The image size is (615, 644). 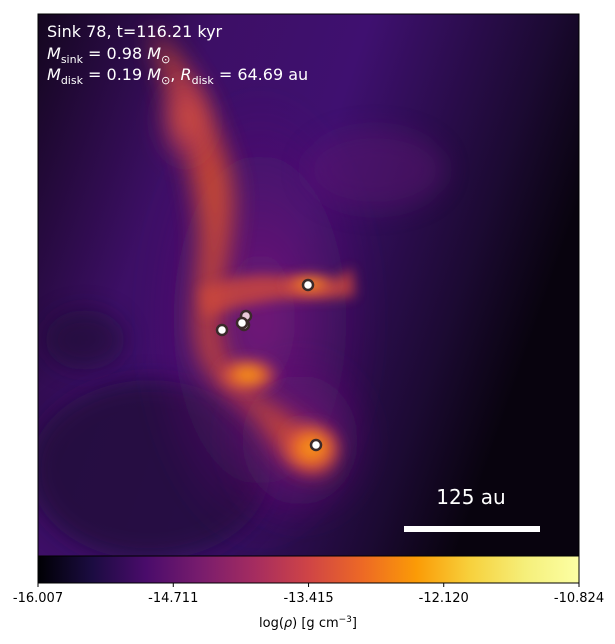 I want to click on scale-bar: 125 au, so click(x=472, y=508).